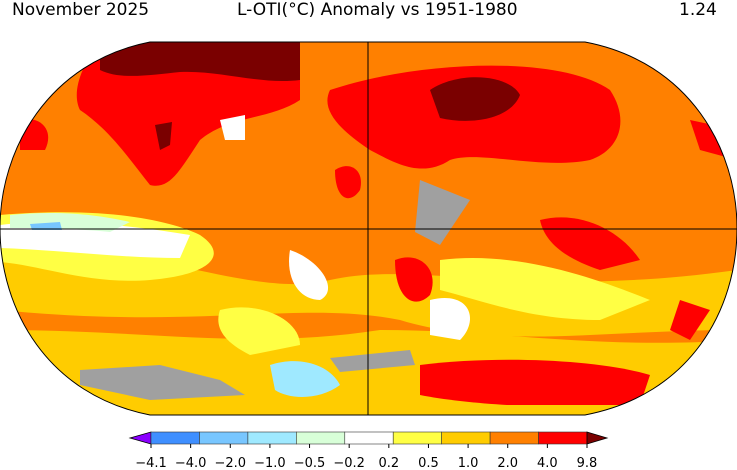 The image size is (737, 470). Describe the element at coordinates (428, 463) in the screenshot. I see `colorbar-tick-label: 0.5` at that location.